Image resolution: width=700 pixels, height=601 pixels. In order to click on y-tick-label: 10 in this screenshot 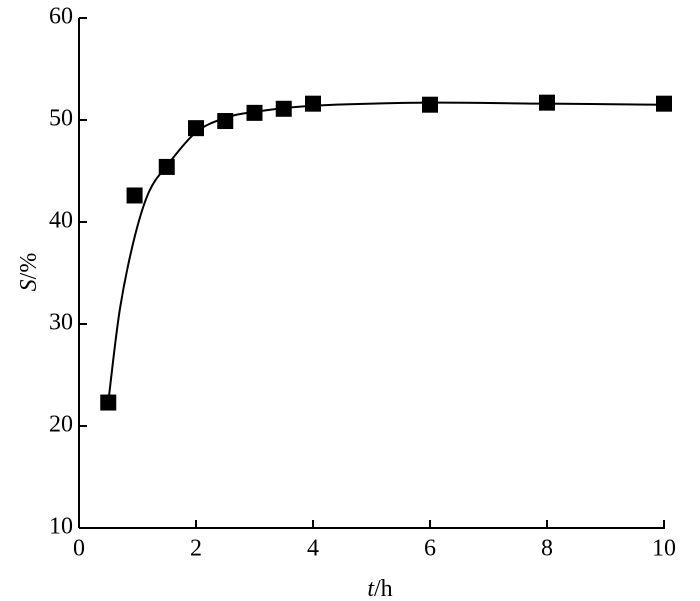, I will do `click(61, 527)`.